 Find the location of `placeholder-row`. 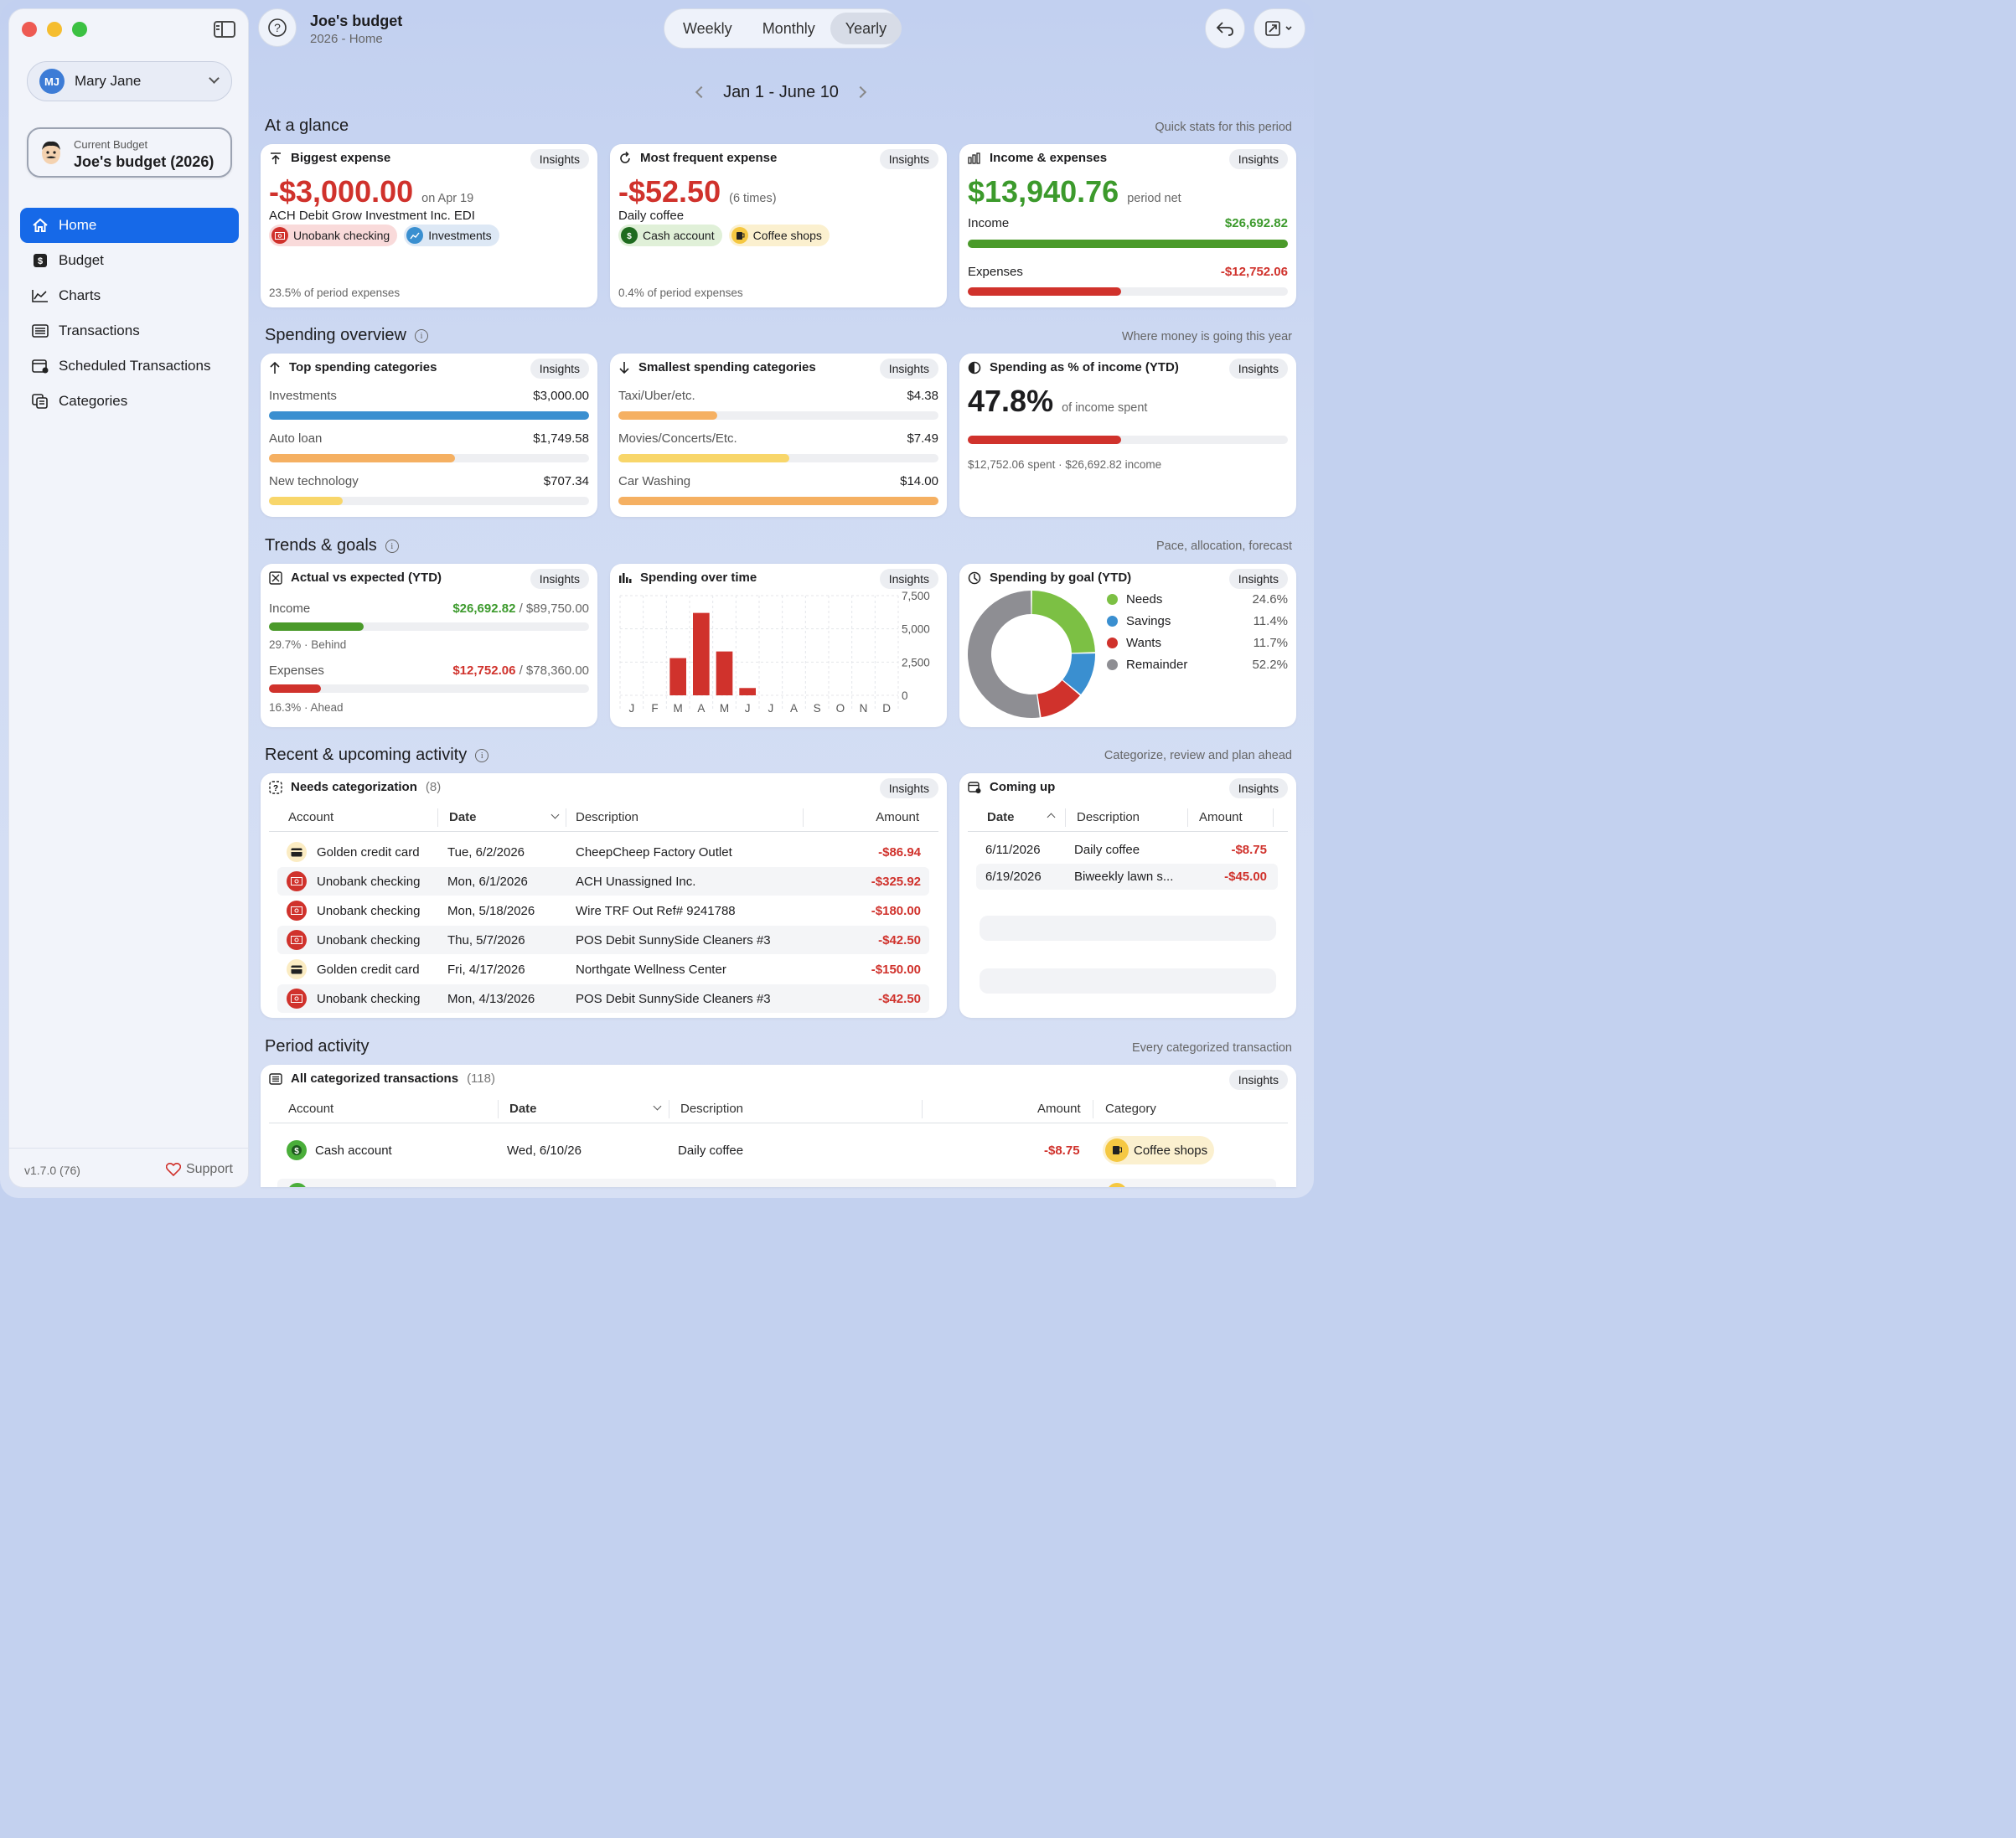

placeholder-row is located at coordinates (1128, 928).